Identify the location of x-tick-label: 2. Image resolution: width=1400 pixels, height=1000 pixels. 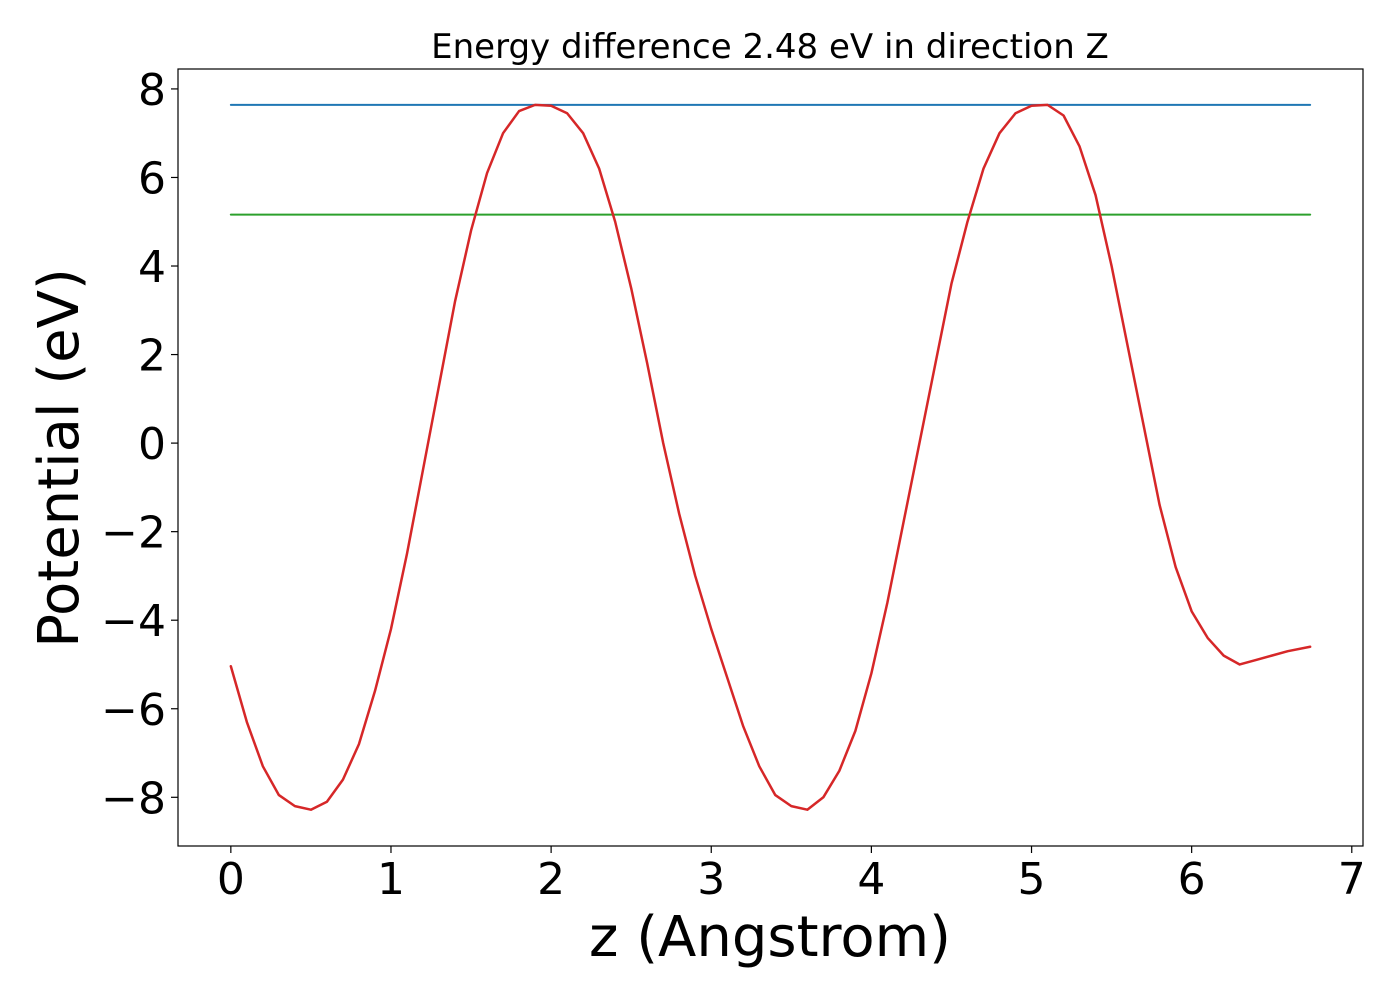
(551, 879).